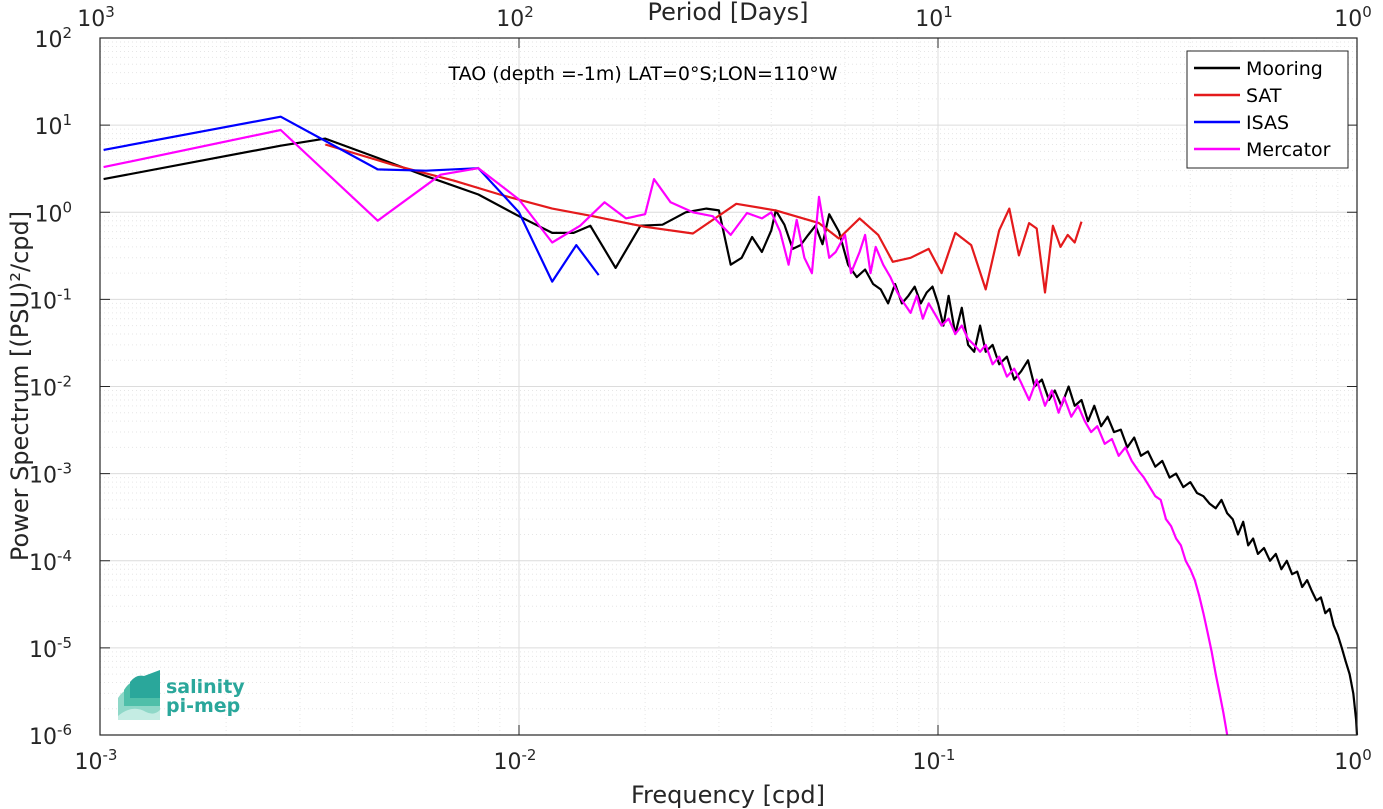 This screenshot has height=809, width=1383. Describe the element at coordinates (1284, 69) in the screenshot. I see `legend-label-mooring: Mooring` at that location.